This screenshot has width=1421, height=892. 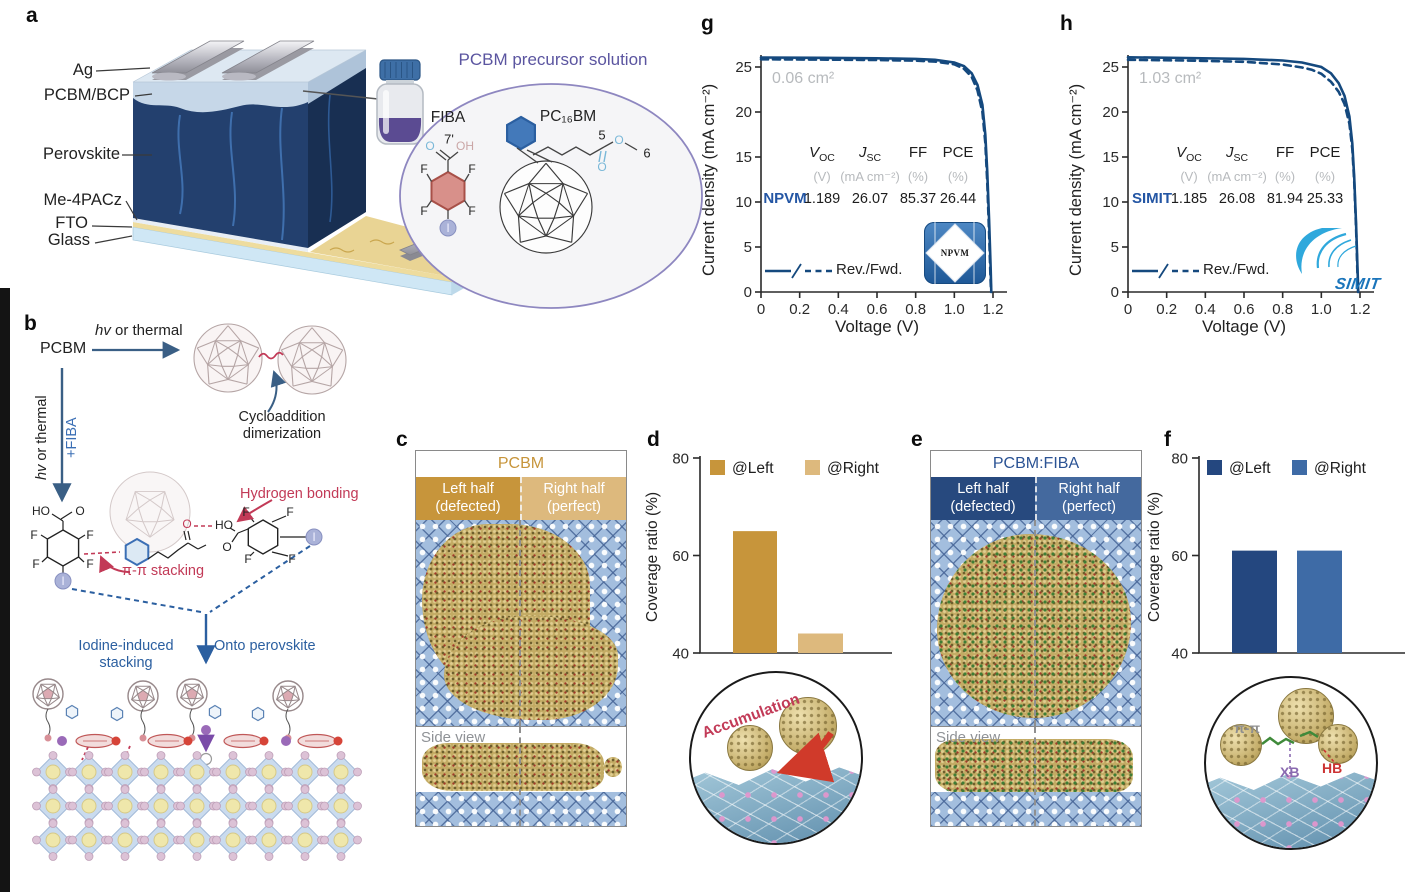 I want to click on pcbm-snapshot-title: PCBM, so click(x=521, y=463).